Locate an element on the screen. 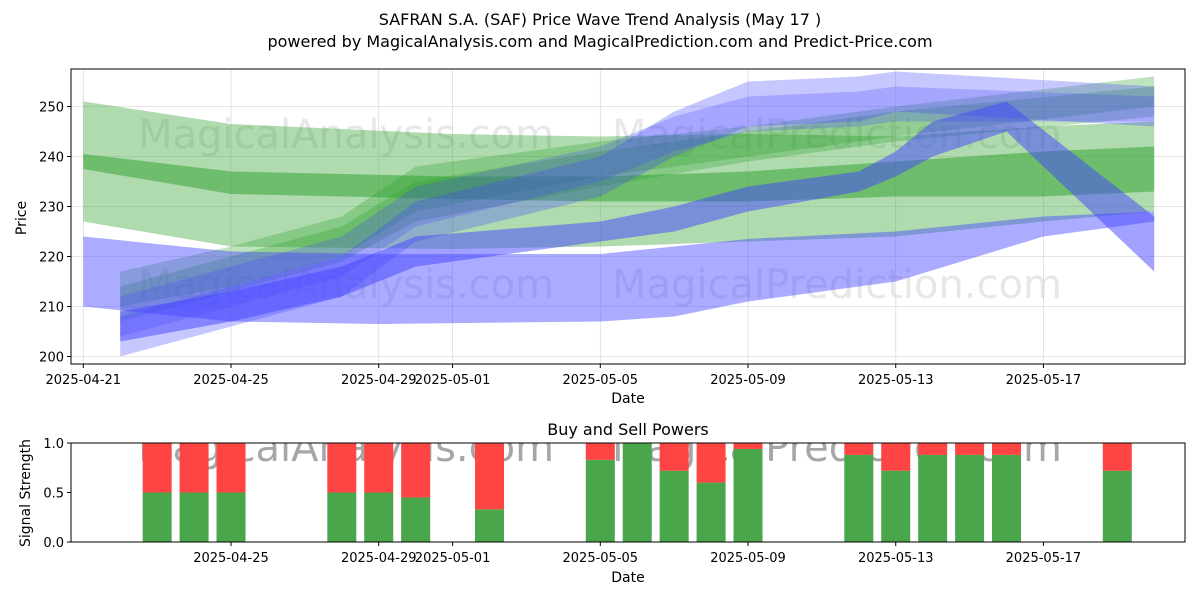 This screenshot has width=1200, height=600. y-tick-label: 1.0 is located at coordinates (53, 444).